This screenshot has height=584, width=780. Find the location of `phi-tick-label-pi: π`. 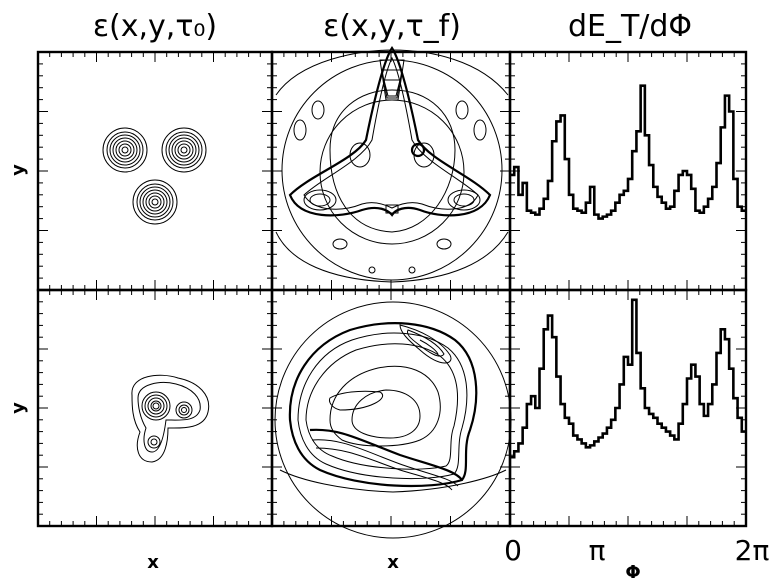

phi-tick-label-pi: π is located at coordinates (597, 550).